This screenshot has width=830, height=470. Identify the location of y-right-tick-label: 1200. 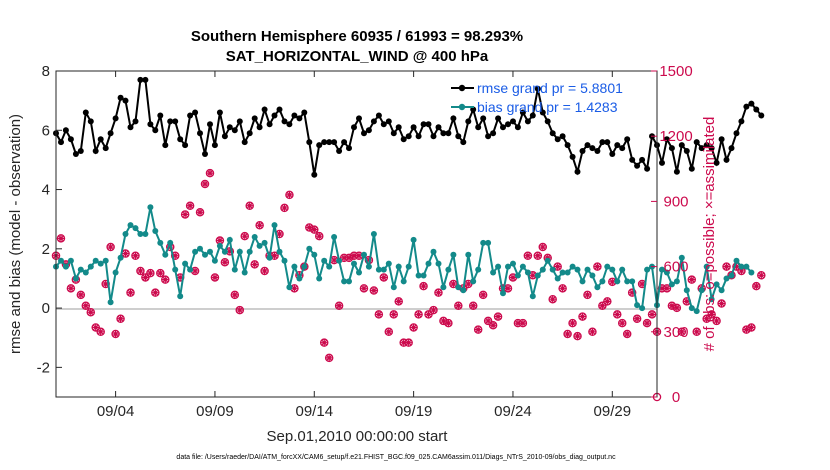
(675, 136).